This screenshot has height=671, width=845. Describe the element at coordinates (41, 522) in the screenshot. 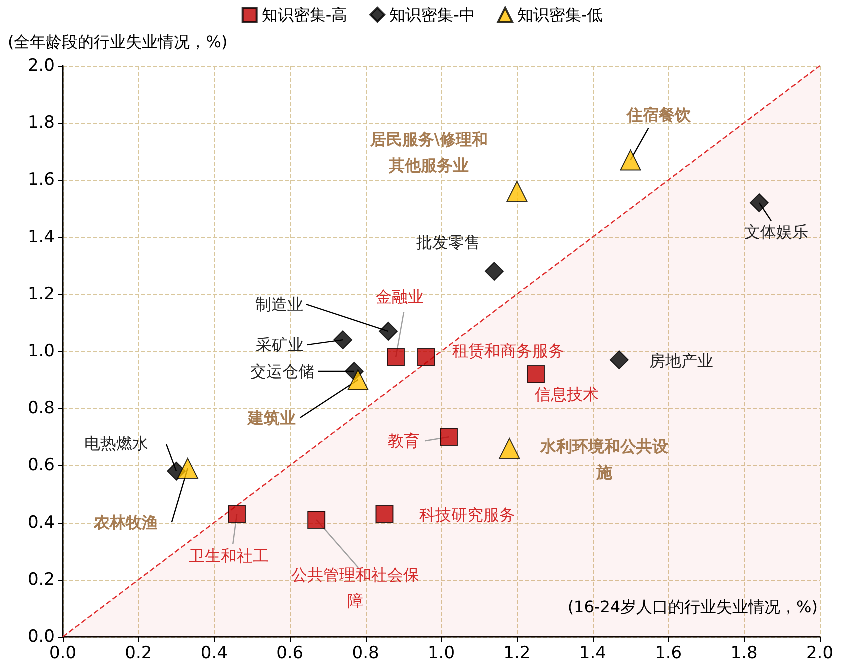

I see `y-tick-label: 0.4` at that location.